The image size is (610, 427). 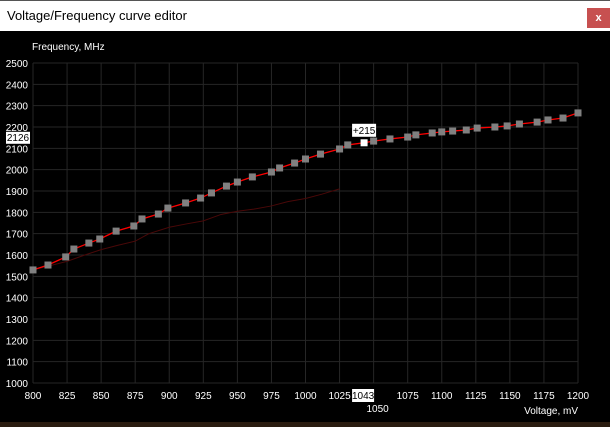 What do you see at coordinates (17, 235) in the screenshot?
I see `y-tick-label: 1700` at bounding box center [17, 235].